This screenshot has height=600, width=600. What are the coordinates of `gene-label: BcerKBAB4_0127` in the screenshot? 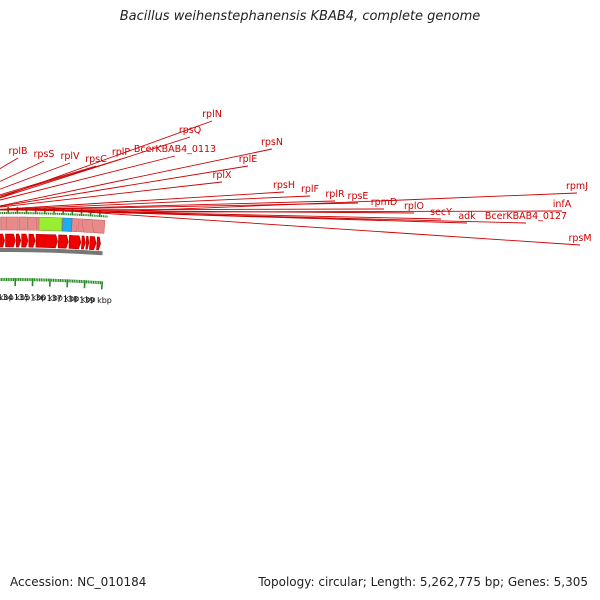 It's located at (526, 216).